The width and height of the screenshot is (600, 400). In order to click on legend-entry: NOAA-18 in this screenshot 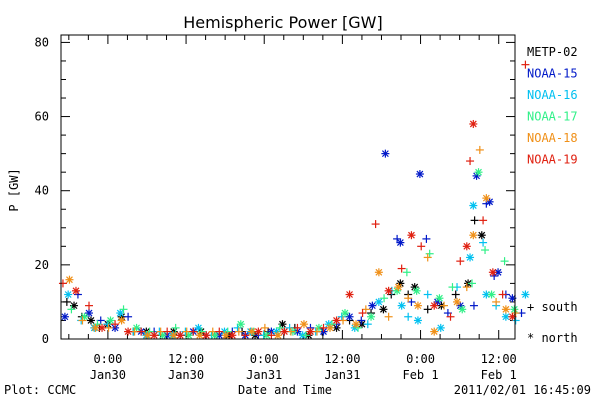, I will do `click(552, 138)`.